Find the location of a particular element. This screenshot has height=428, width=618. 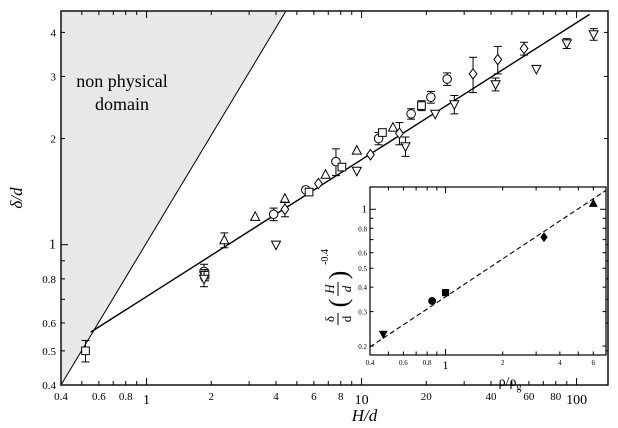

inset-y-tick-label: 0.4 is located at coordinates (362, 288).